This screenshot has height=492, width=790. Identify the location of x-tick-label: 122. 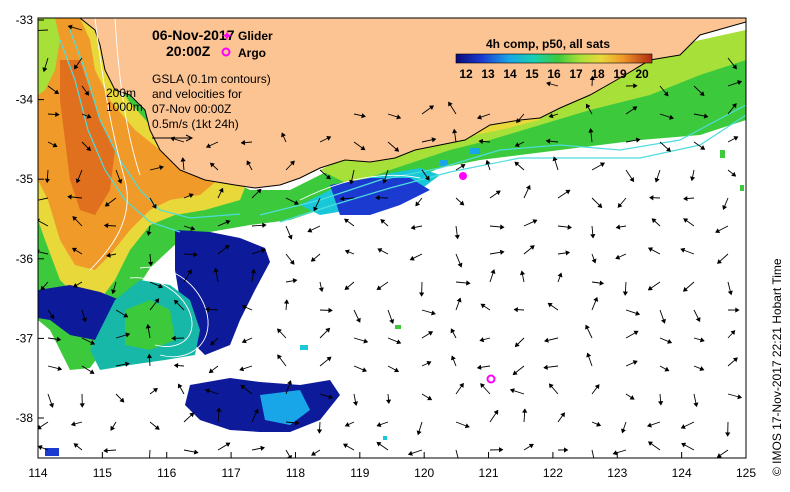
(553, 473).